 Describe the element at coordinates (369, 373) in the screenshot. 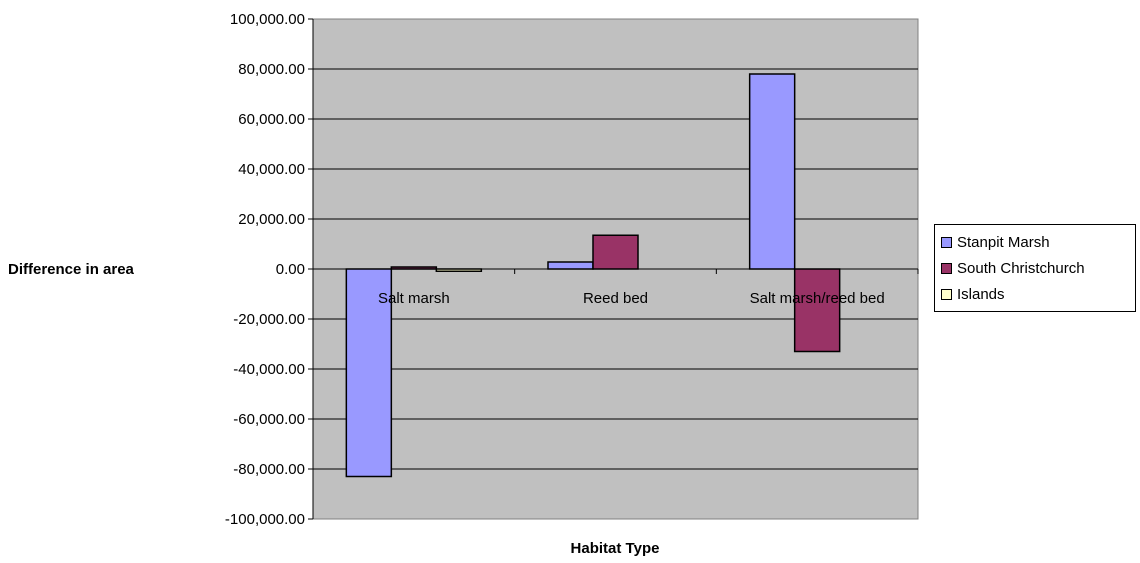

I see `bar-stanpit-marsh-salt-marsh` at that location.